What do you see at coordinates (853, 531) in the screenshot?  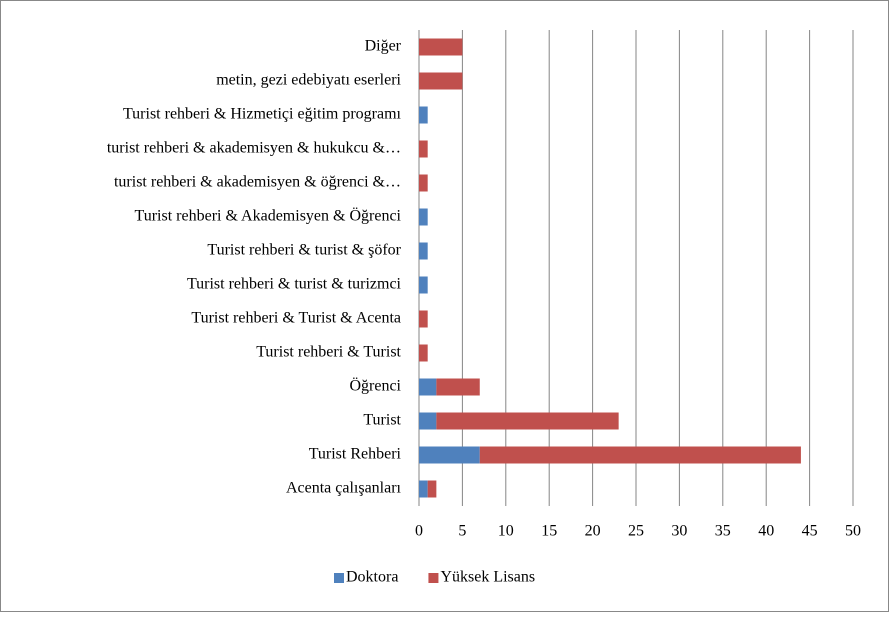 I see `x-tick-label: 50` at bounding box center [853, 531].